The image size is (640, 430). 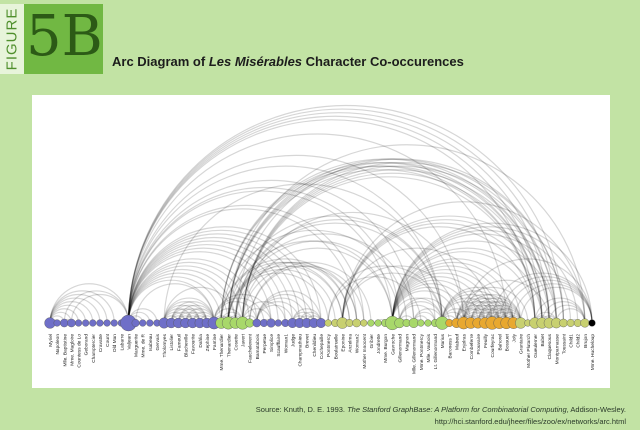 I want to click on node-label-29: Bamatabois, so click(x=258, y=346).